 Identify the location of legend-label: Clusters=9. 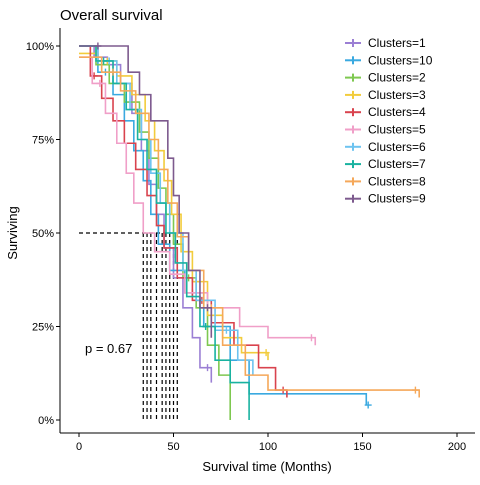
(397, 199).